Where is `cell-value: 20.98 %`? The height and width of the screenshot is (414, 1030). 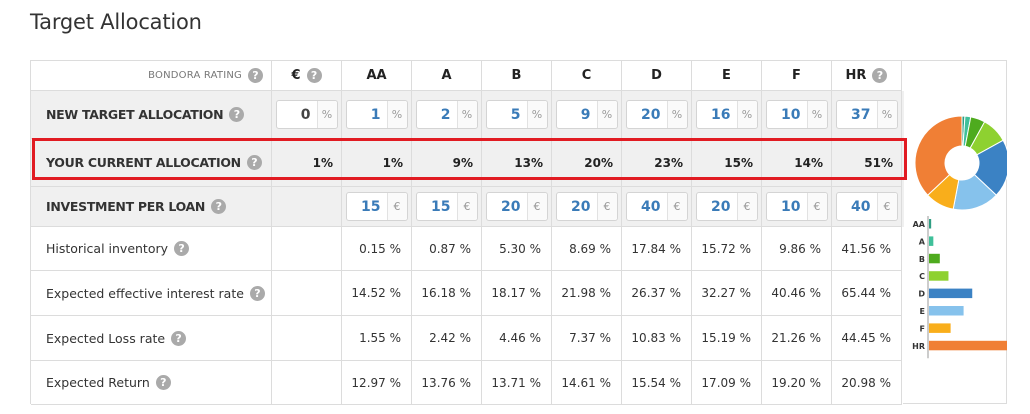 cell-value: 20.98 % is located at coordinates (866, 382).